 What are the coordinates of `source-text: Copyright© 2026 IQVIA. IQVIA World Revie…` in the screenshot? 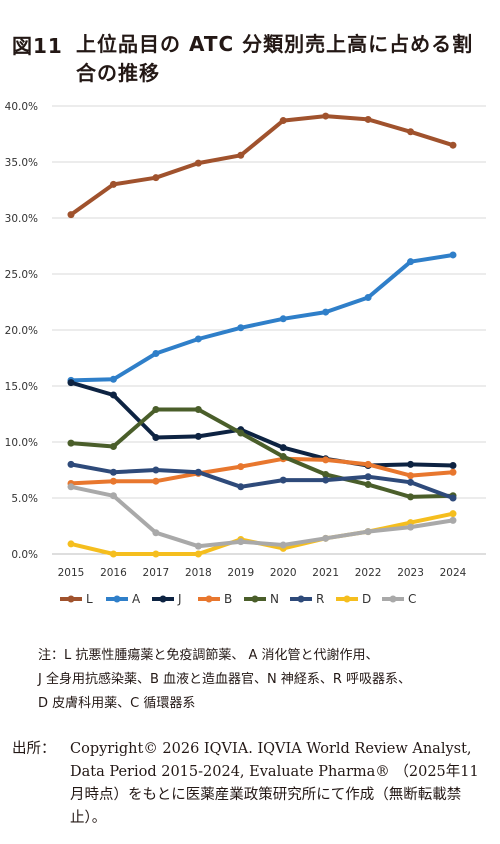 It's located at (274, 783).